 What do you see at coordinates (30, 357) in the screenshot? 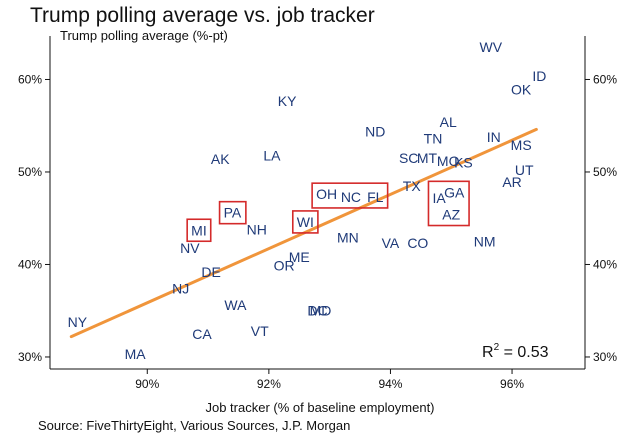
I see `y-tick-label-left-0: 30%` at bounding box center [30, 357].